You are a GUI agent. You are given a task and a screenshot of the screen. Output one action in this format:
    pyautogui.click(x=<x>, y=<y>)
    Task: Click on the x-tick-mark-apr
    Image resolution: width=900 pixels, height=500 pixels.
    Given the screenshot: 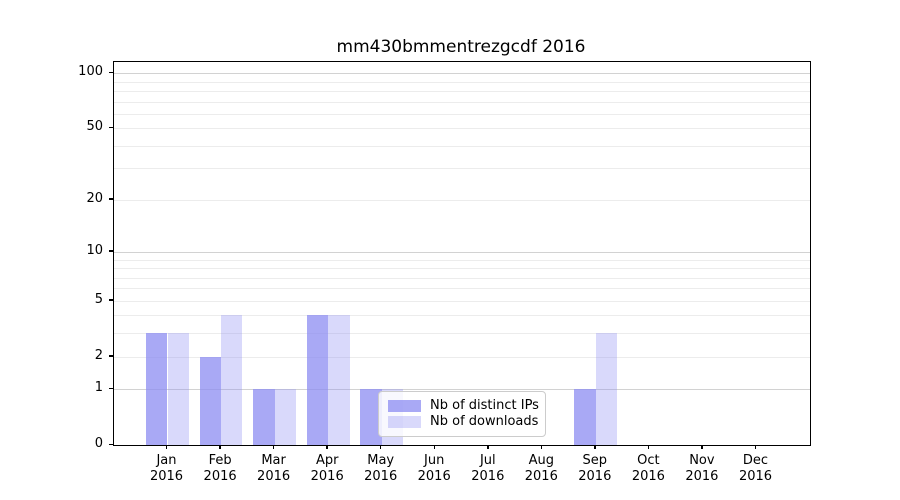 What is the action you would take?
    pyautogui.click(x=327, y=447)
    